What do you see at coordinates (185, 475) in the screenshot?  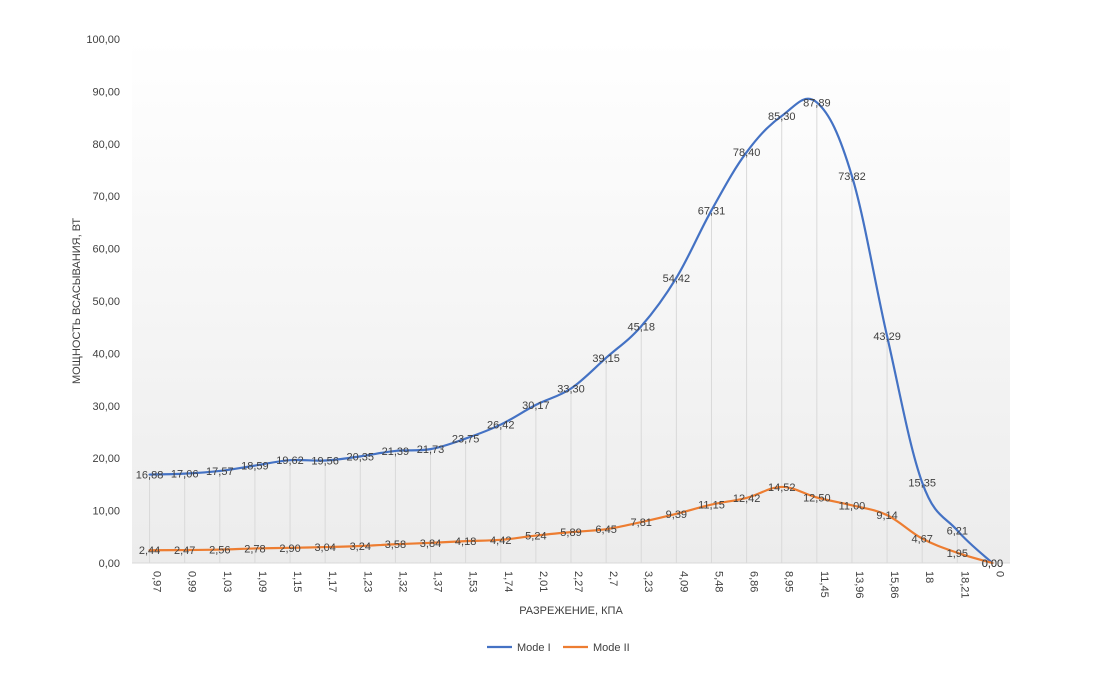 I see `data-label: 17,06` at bounding box center [185, 475].